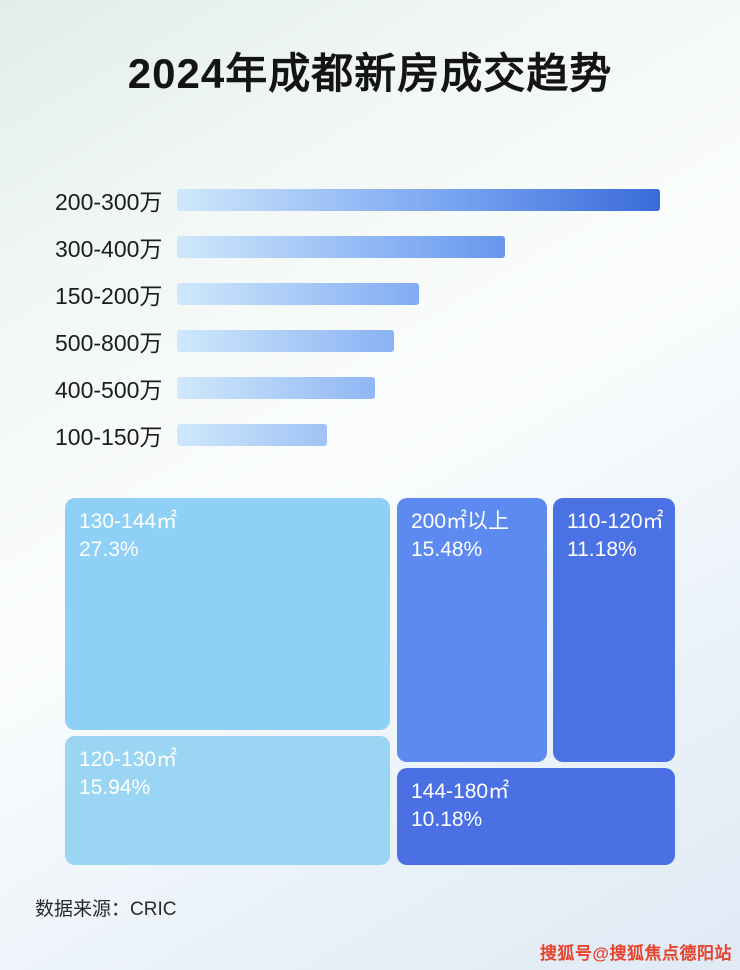 The width and height of the screenshot is (740, 970). I want to click on treemap-cell-label: 130-144㎡, so click(128, 521).